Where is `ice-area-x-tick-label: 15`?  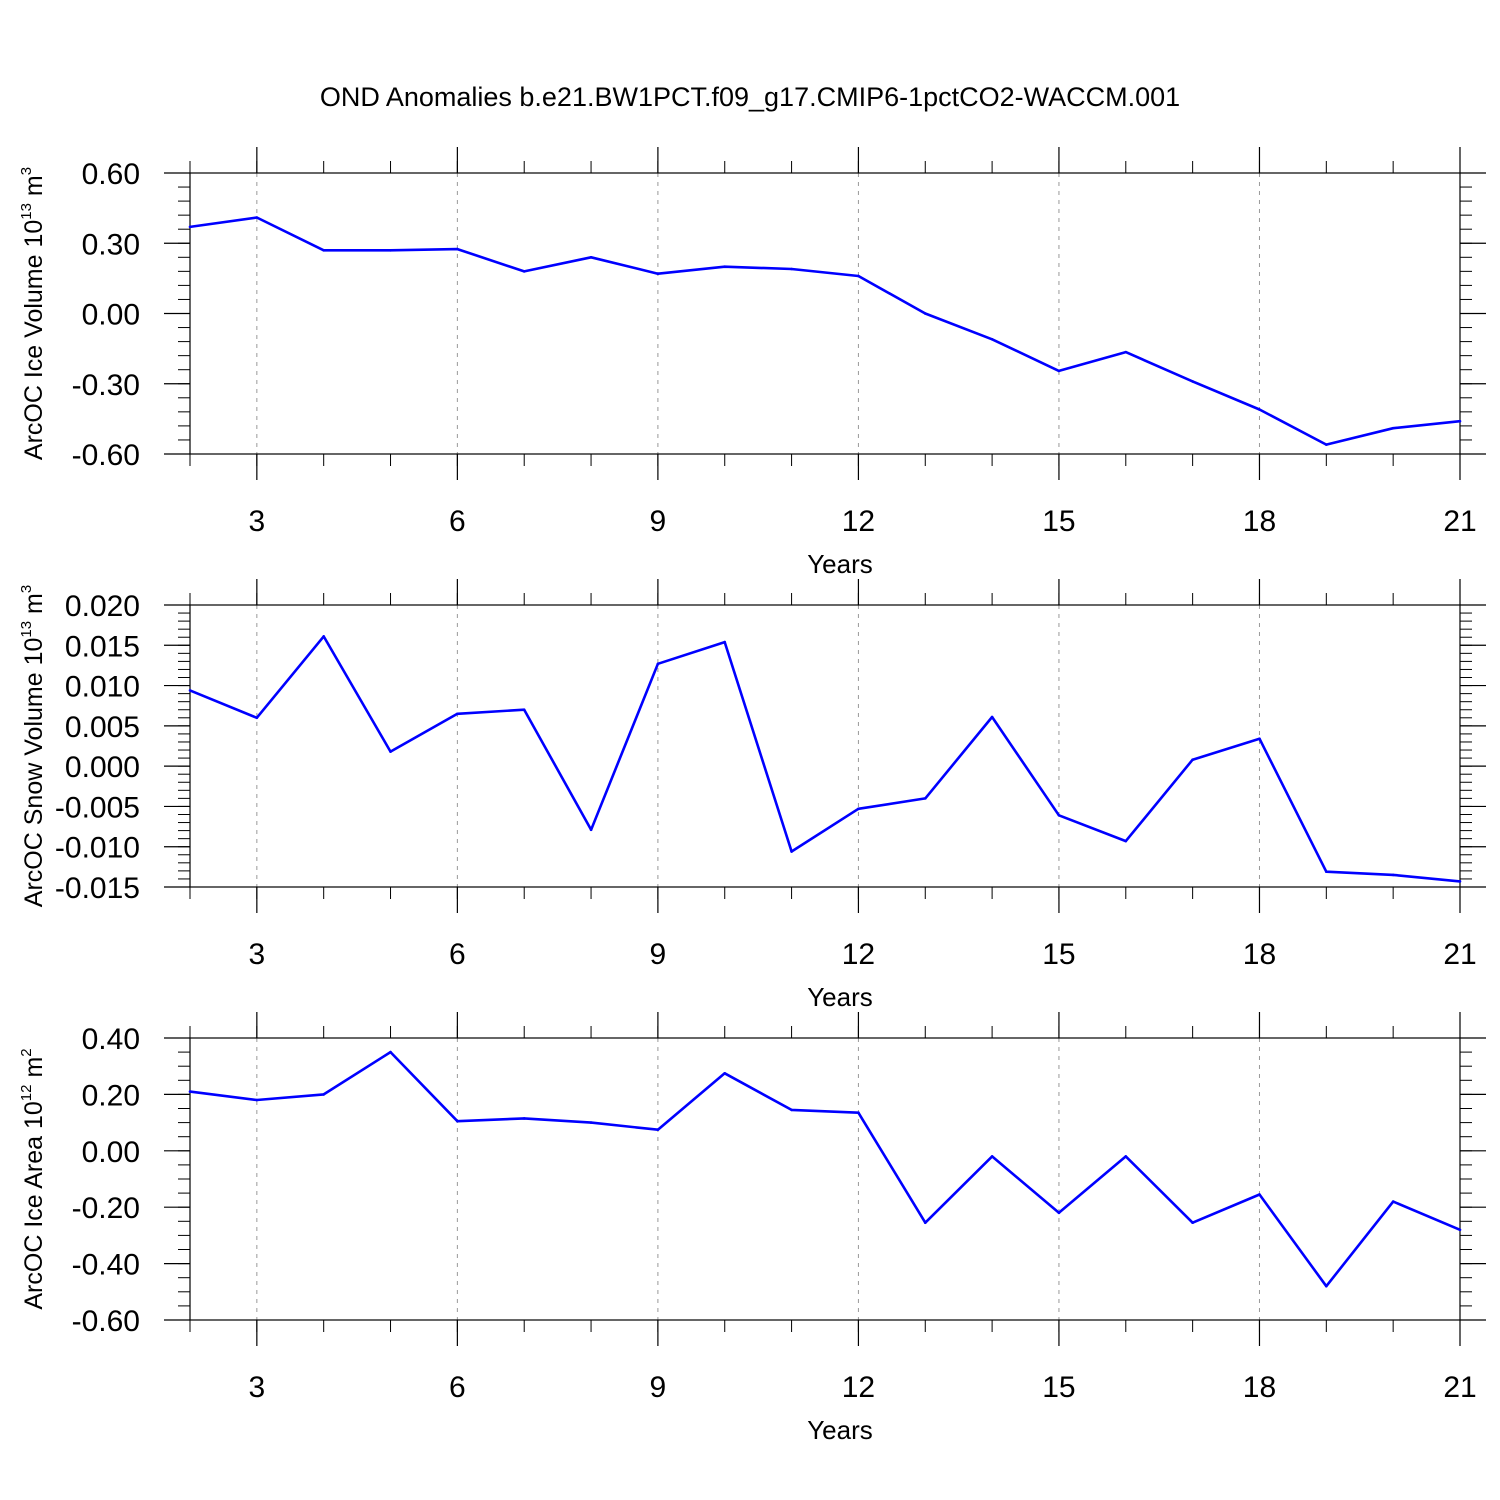 ice-area-x-tick-label: 15 is located at coordinates (1058, 1387).